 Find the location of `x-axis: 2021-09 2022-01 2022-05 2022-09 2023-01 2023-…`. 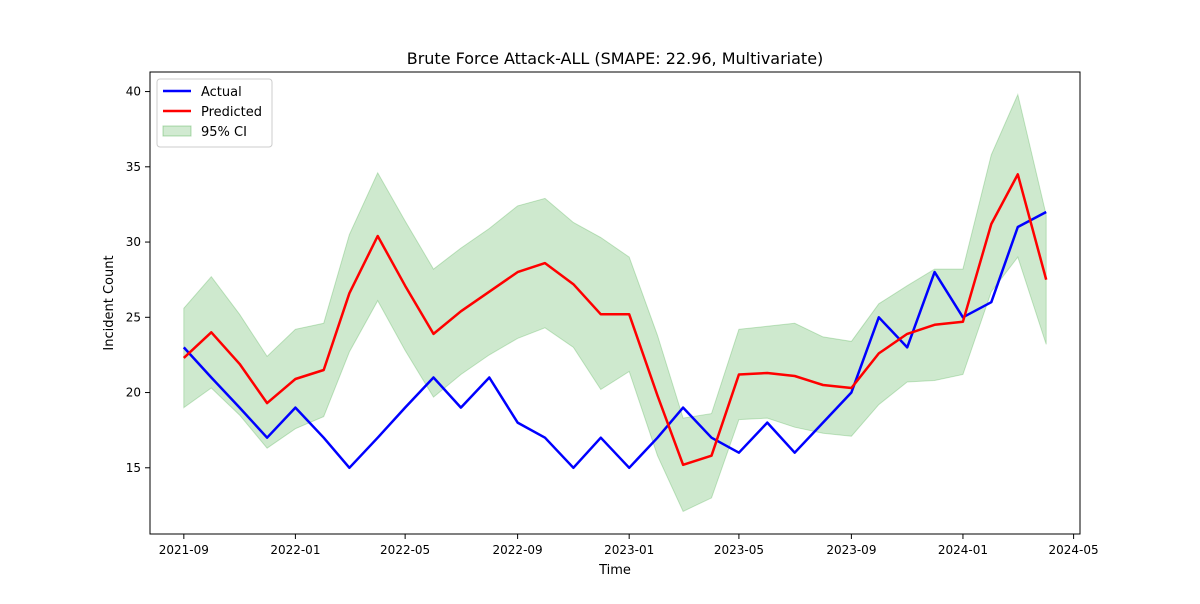

x-axis: 2021-09 2022-01 2022-05 2022-09 2023-01 2023-… is located at coordinates (629, 545).